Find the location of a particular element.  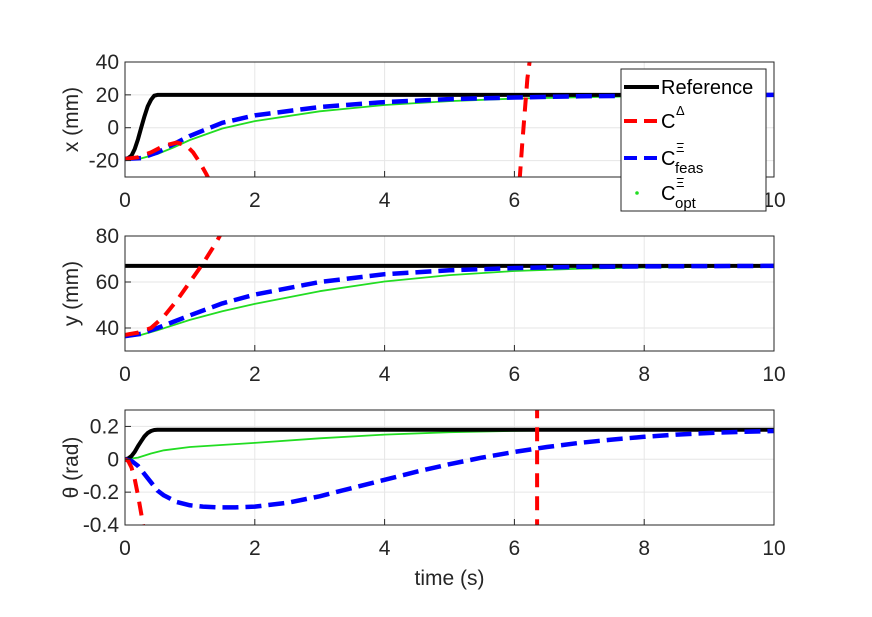

y-tick-label: -20 is located at coordinates (104, 161).